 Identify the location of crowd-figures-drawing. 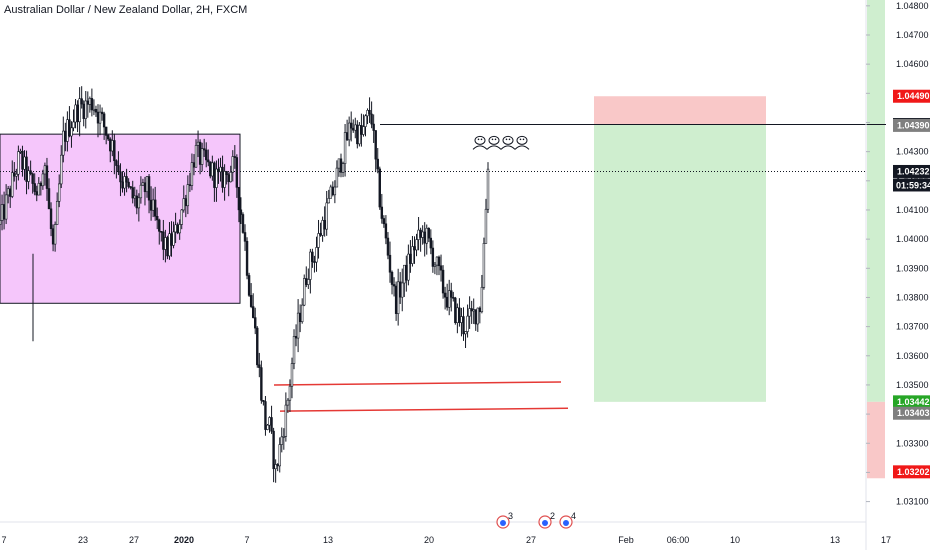
(501, 142).